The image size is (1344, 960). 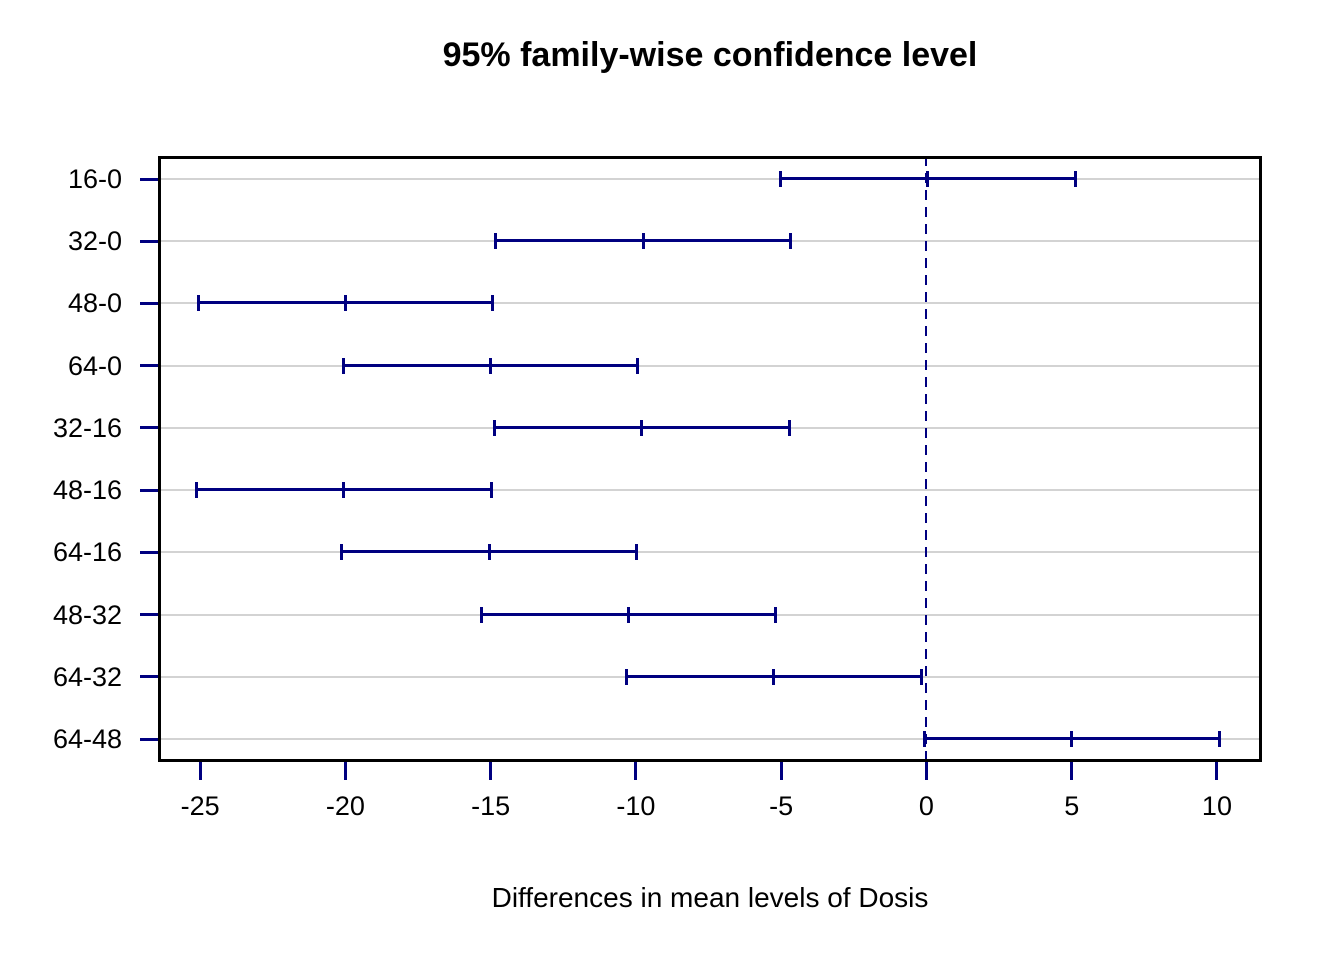 What do you see at coordinates (94, 241) in the screenshot?
I see `y-axis-label: 32-0` at bounding box center [94, 241].